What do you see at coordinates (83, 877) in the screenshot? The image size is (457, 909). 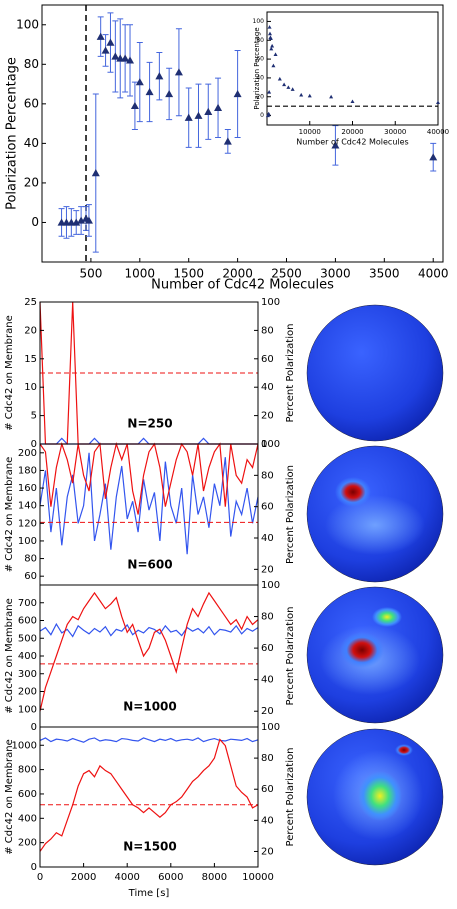 I see `x-tick-label: 2000` at bounding box center [83, 877].